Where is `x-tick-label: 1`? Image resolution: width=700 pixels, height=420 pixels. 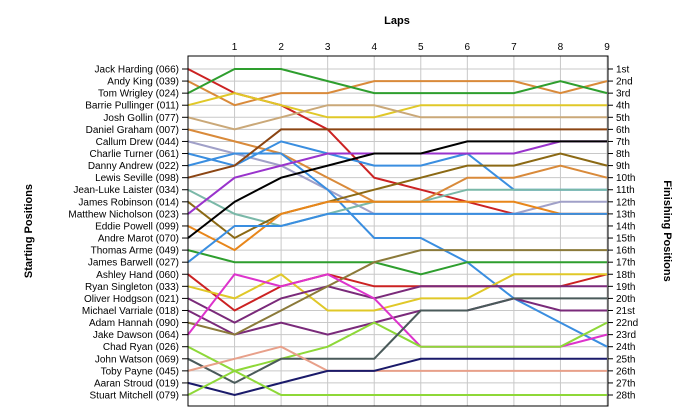
x-tick-label: 1 is located at coordinates (235, 47).